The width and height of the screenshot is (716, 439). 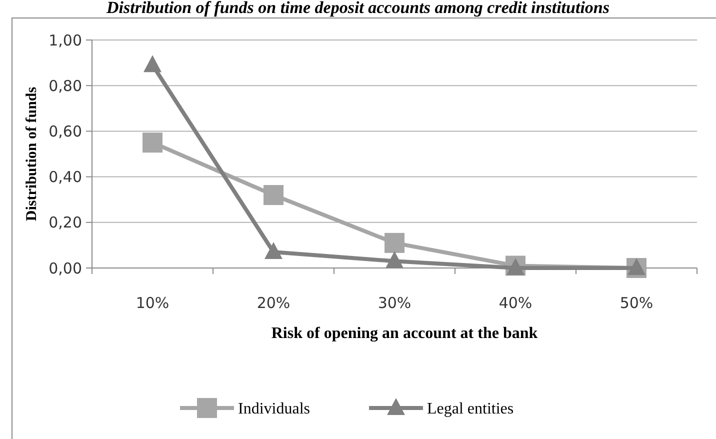 What do you see at coordinates (32, 154) in the screenshot?
I see `y-axis-title: Distribution of funds` at bounding box center [32, 154].